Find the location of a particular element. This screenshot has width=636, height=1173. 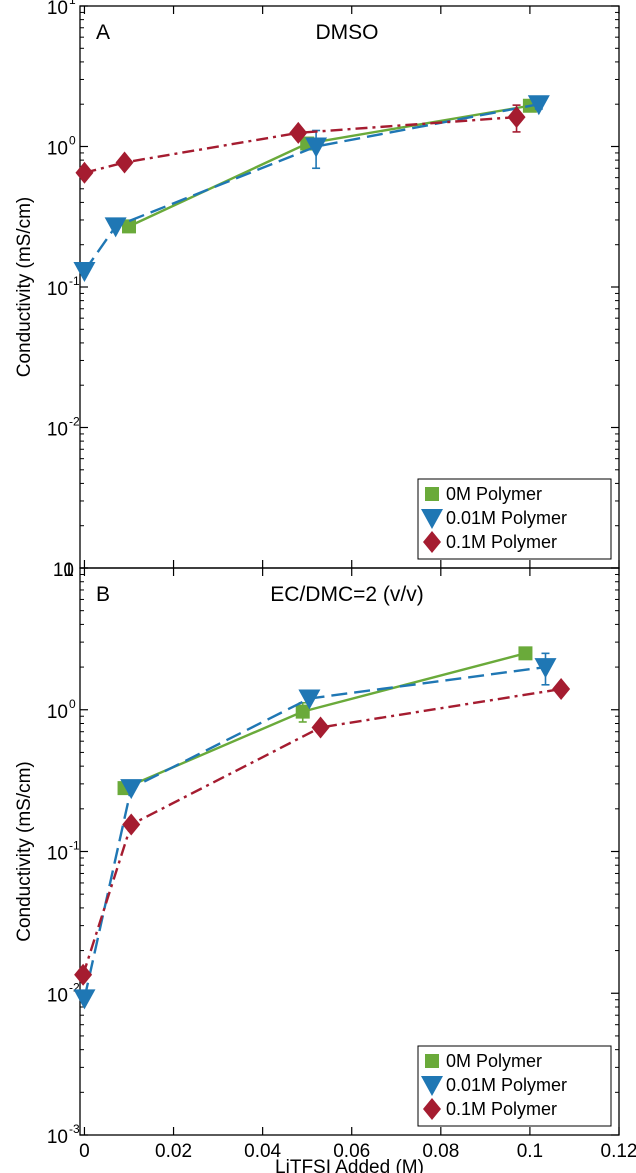

panel-title: EC/DMC=2 (v/v) is located at coordinates (346, 594).